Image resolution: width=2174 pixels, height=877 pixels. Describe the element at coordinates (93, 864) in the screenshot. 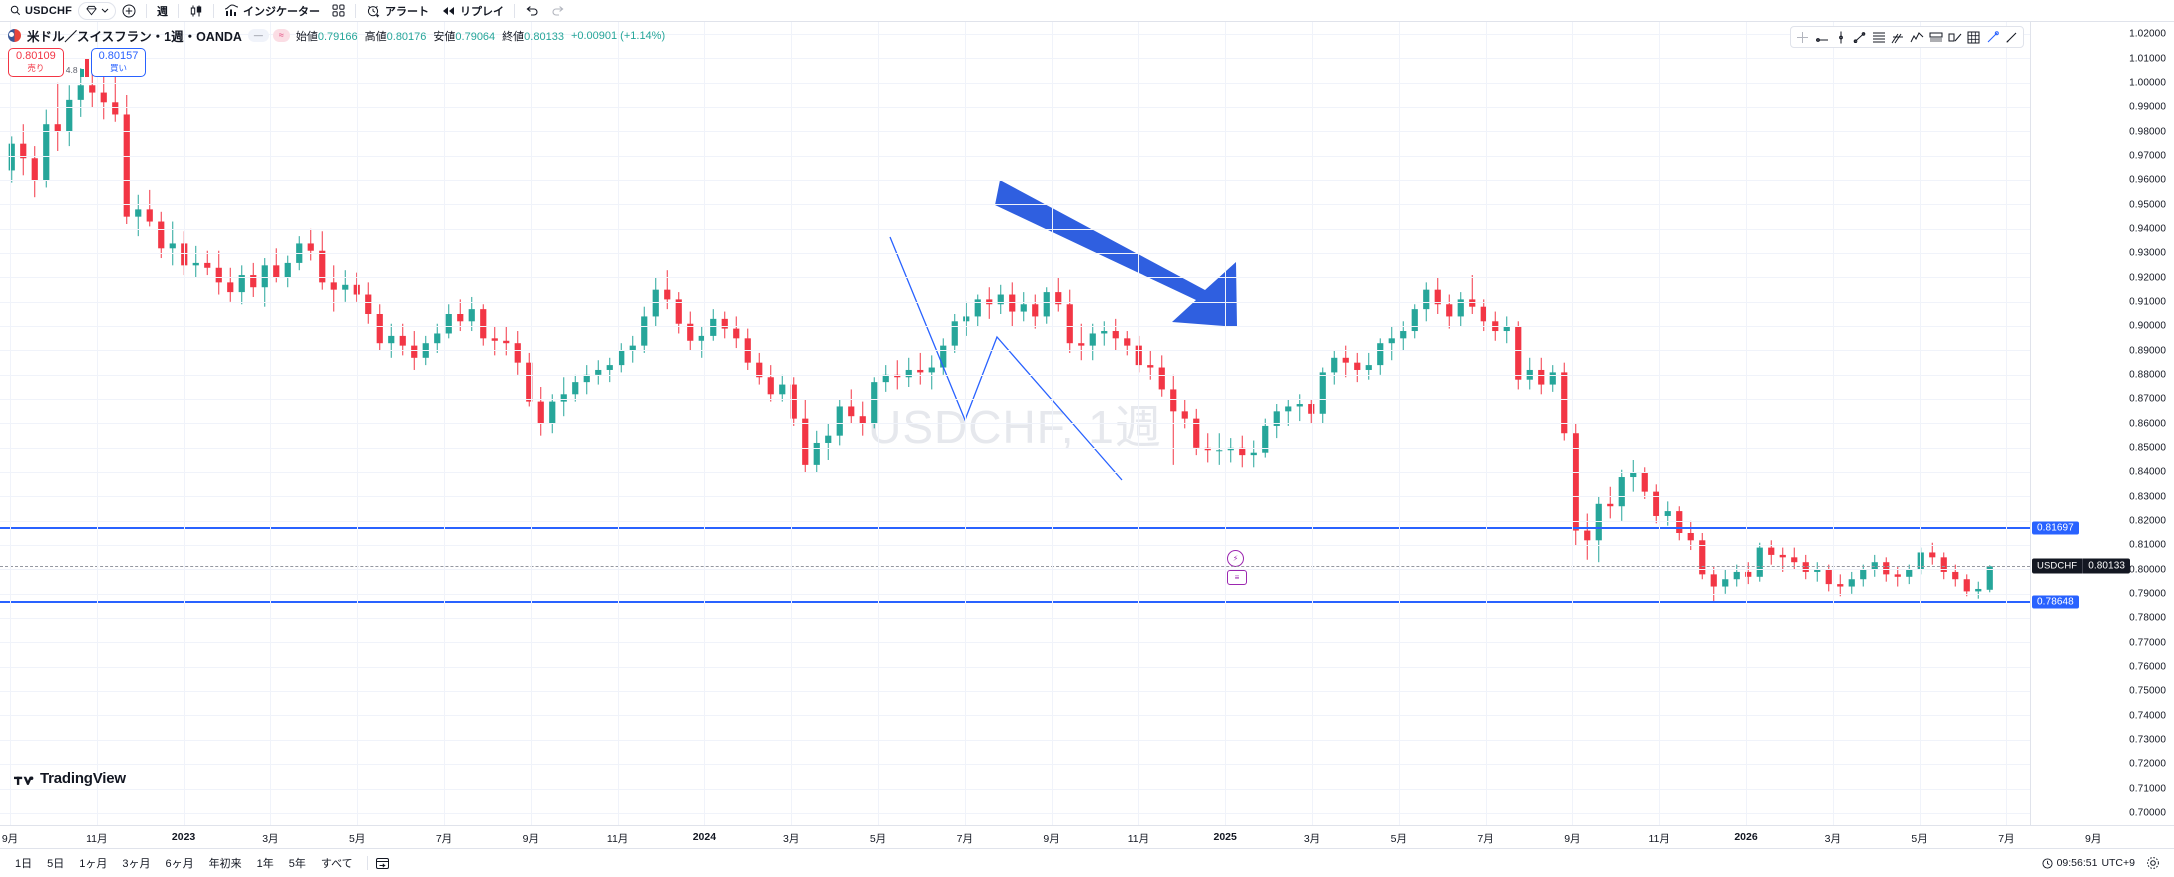

I see `range-button: 1ヶ月` at that location.